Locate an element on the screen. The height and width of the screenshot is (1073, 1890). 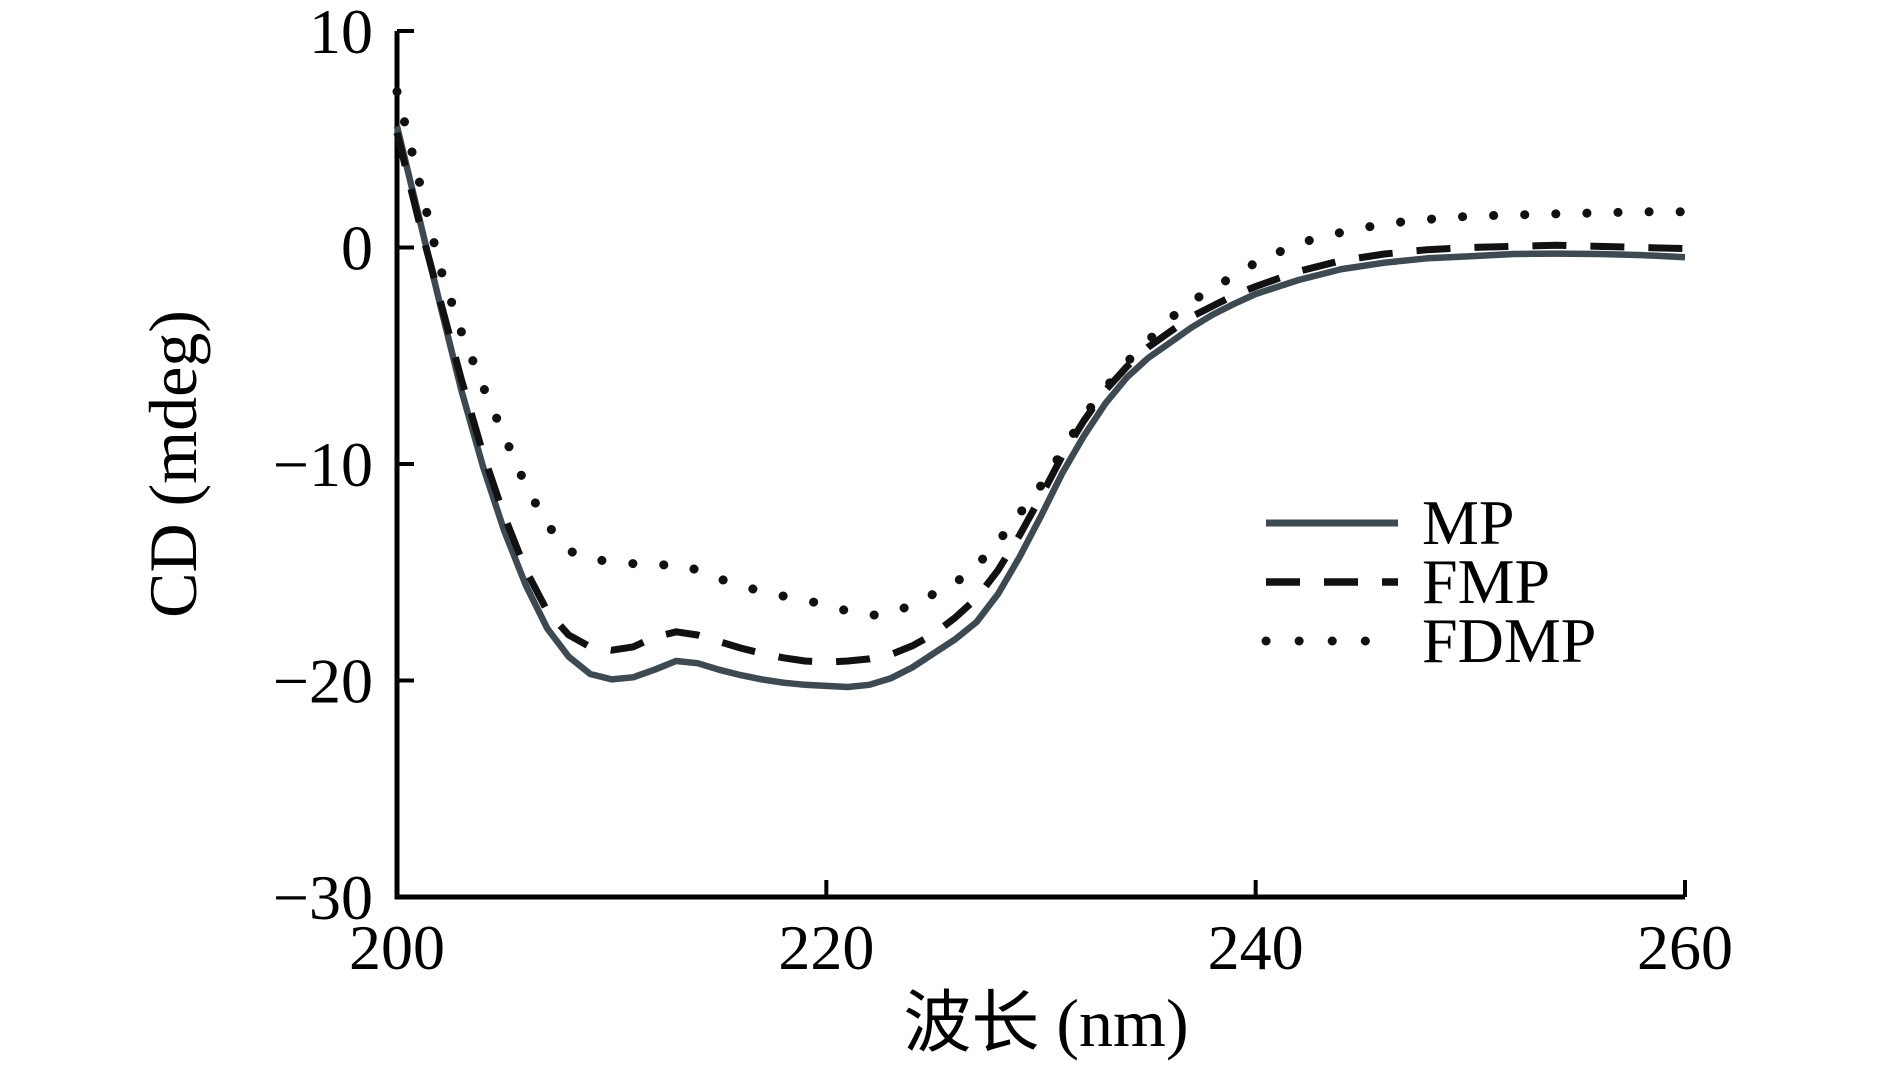
y-tick-label-10: 10 is located at coordinates (341, 33).